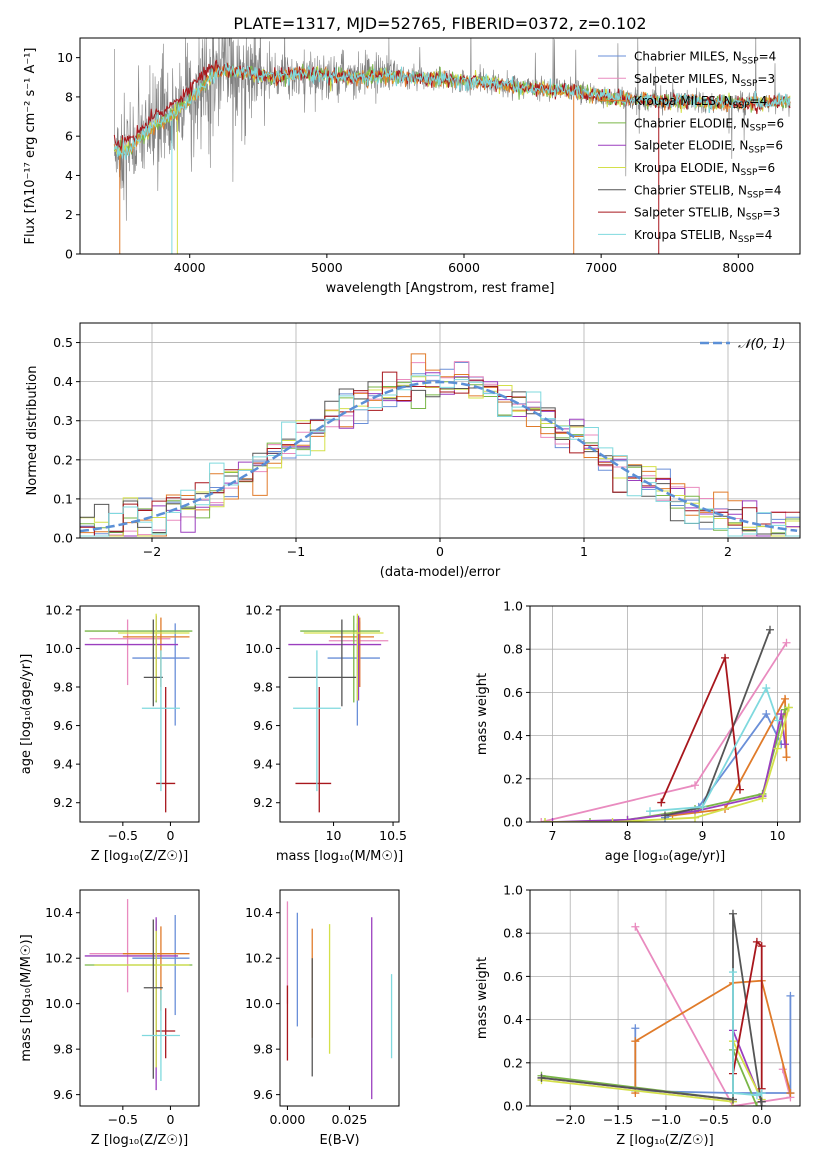  What do you see at coordinates (69, 254) in the screenshot?
I see `y-tick-label: 0` at bounding box center [69, 254].